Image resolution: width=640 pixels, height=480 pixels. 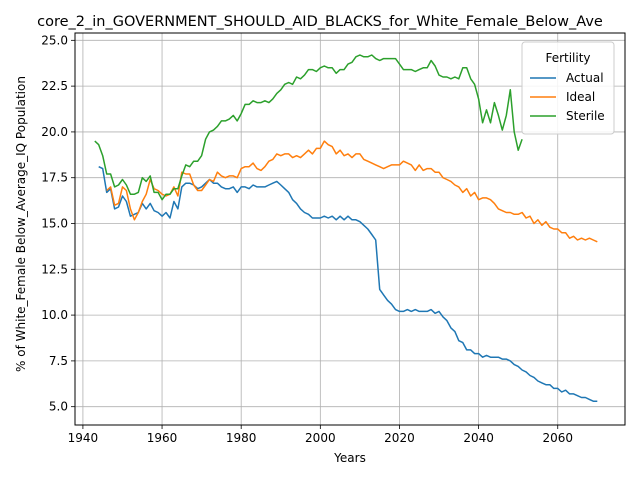 What do you see at coordinates (54, 269) in the screenshot?
I see `y-tick-label: 12.5` at bounding box center [54, 269].